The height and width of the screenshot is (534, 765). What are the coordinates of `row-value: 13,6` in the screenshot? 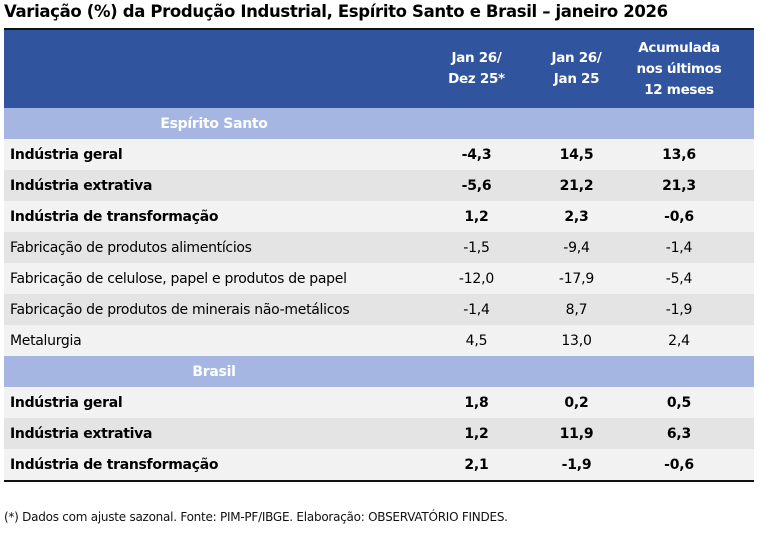 It's located at (679, 154).